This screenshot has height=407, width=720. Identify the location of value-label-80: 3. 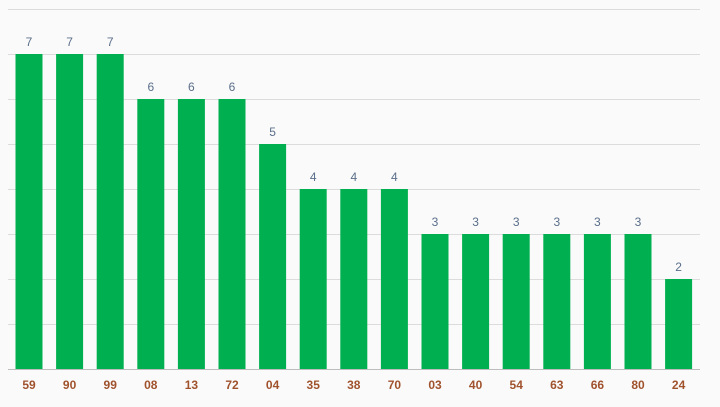
(638, 222).